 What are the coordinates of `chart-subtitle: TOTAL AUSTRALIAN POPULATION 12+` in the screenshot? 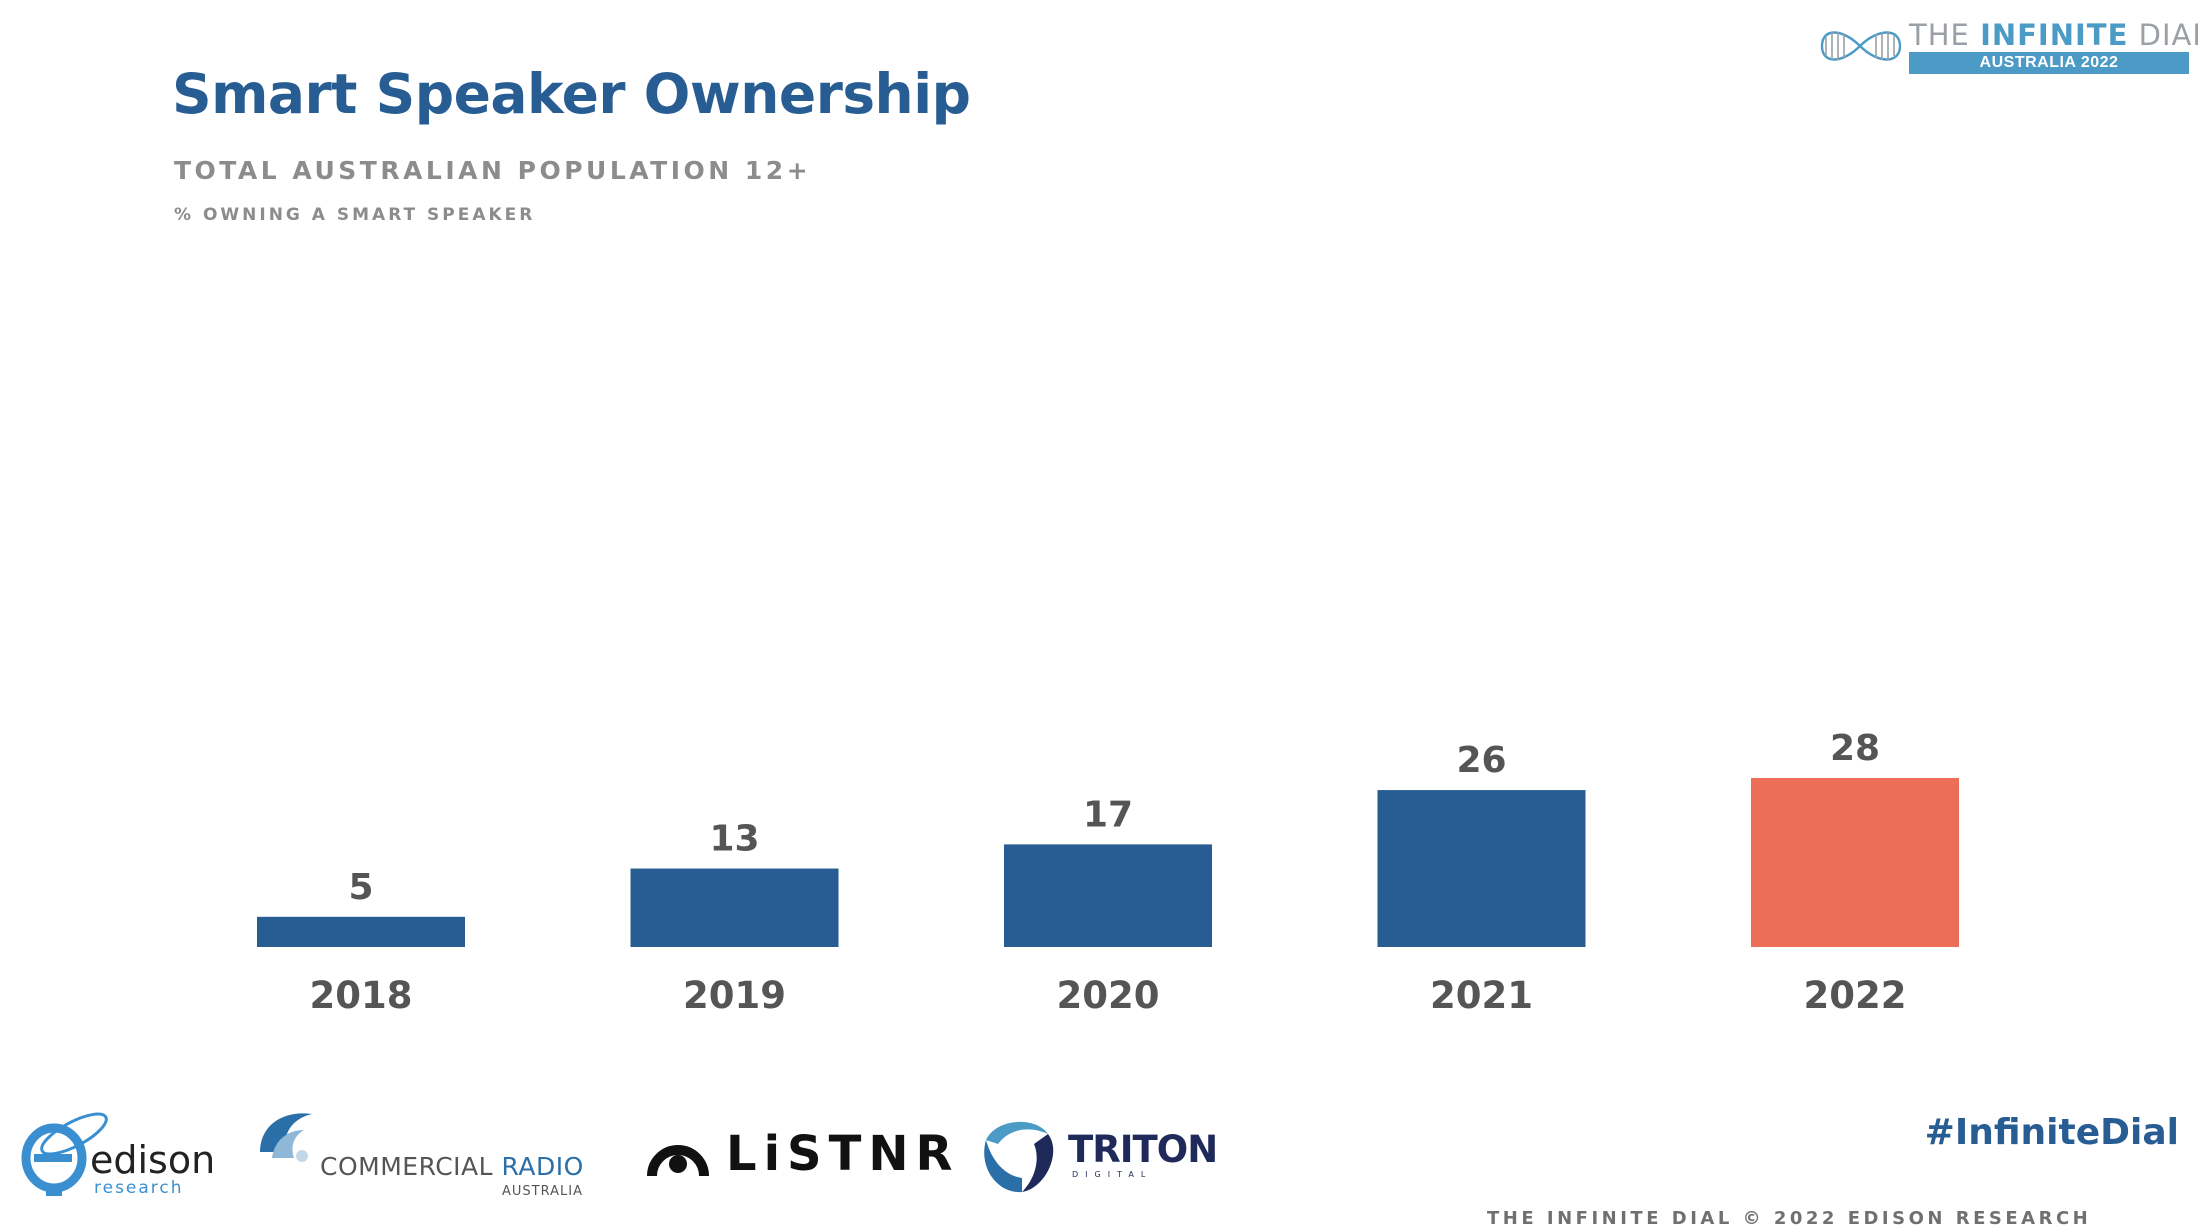 It's located at (493, 170).